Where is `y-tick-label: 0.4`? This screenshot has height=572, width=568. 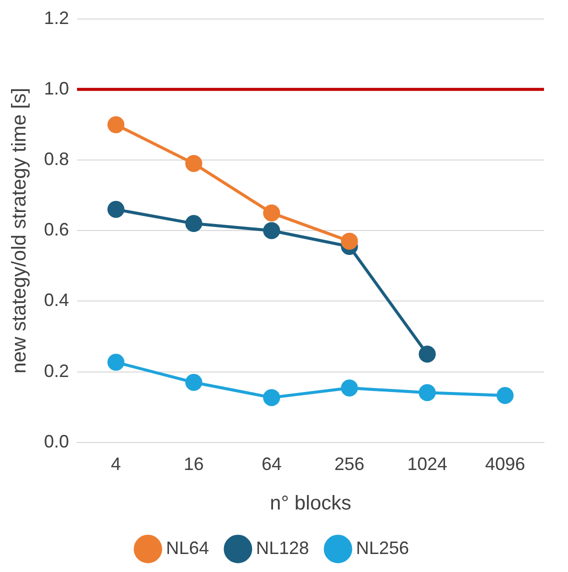 y-tick-label: 0.4 is located at coordinates (57, 300).